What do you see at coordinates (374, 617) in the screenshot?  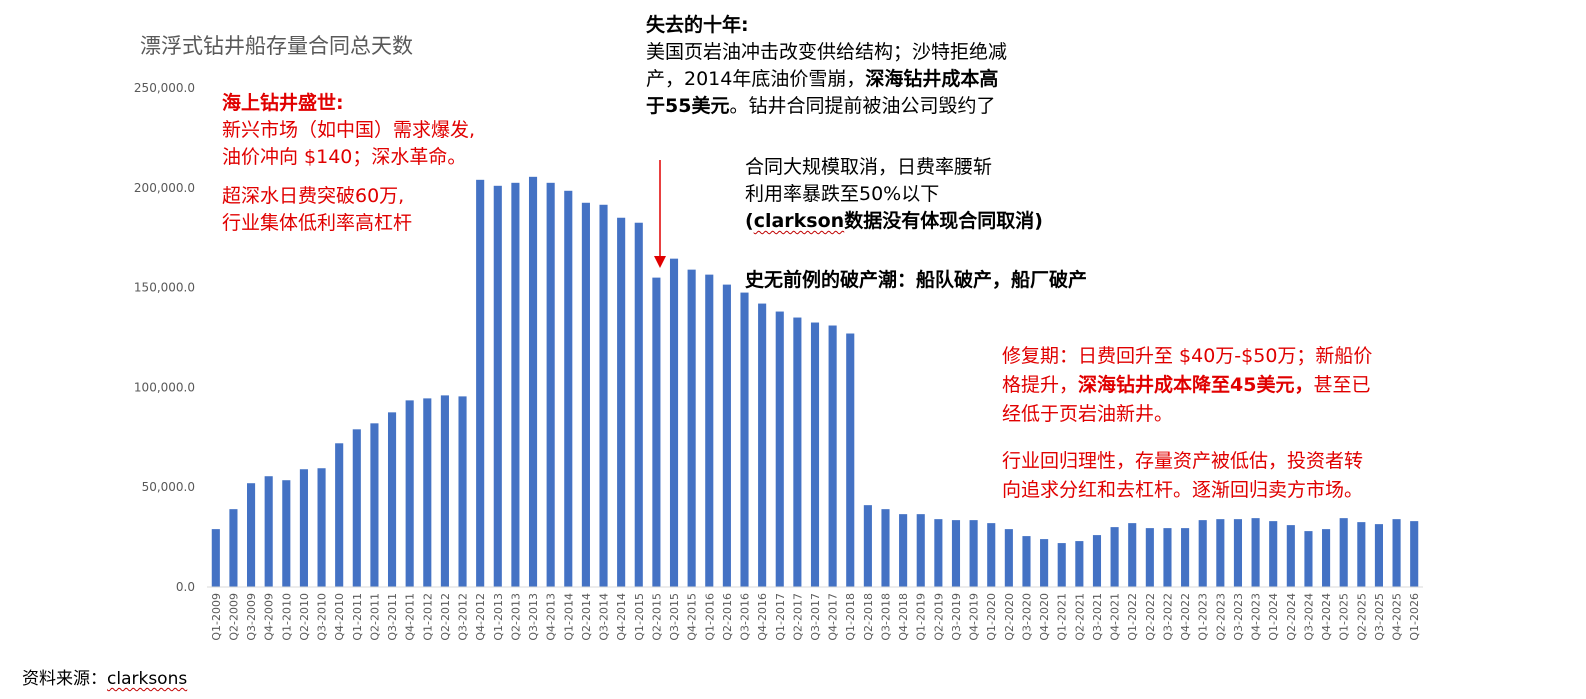 I see `x-tick-label: Q2-2011` at bounding box center [374, 617].